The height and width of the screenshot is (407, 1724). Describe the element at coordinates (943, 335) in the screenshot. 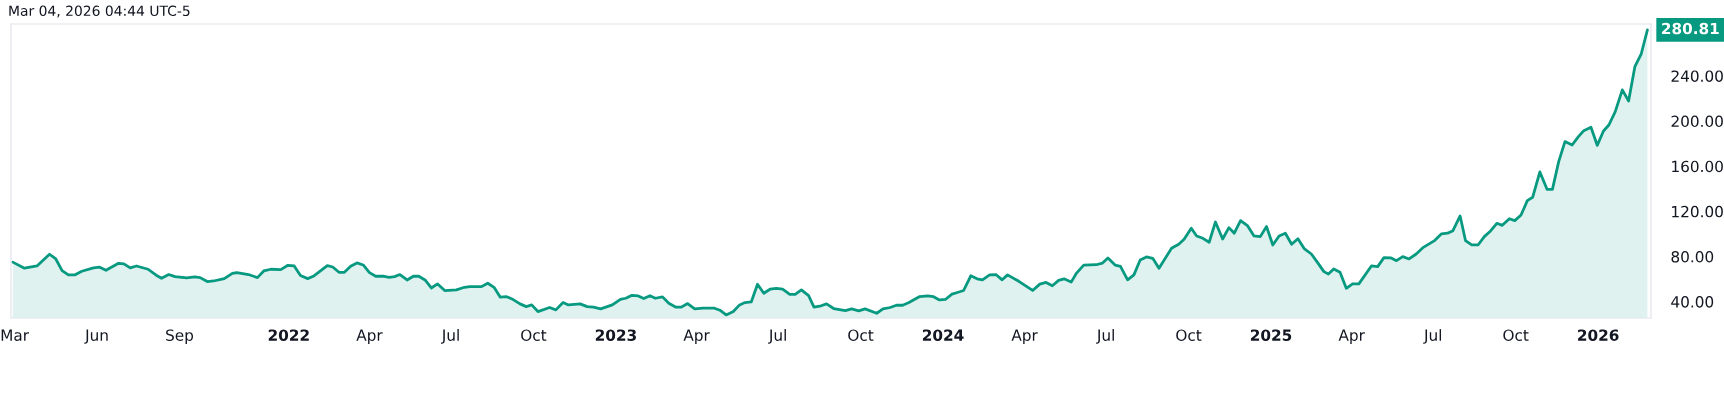

I see `x-tick-label: 2024` at that location.